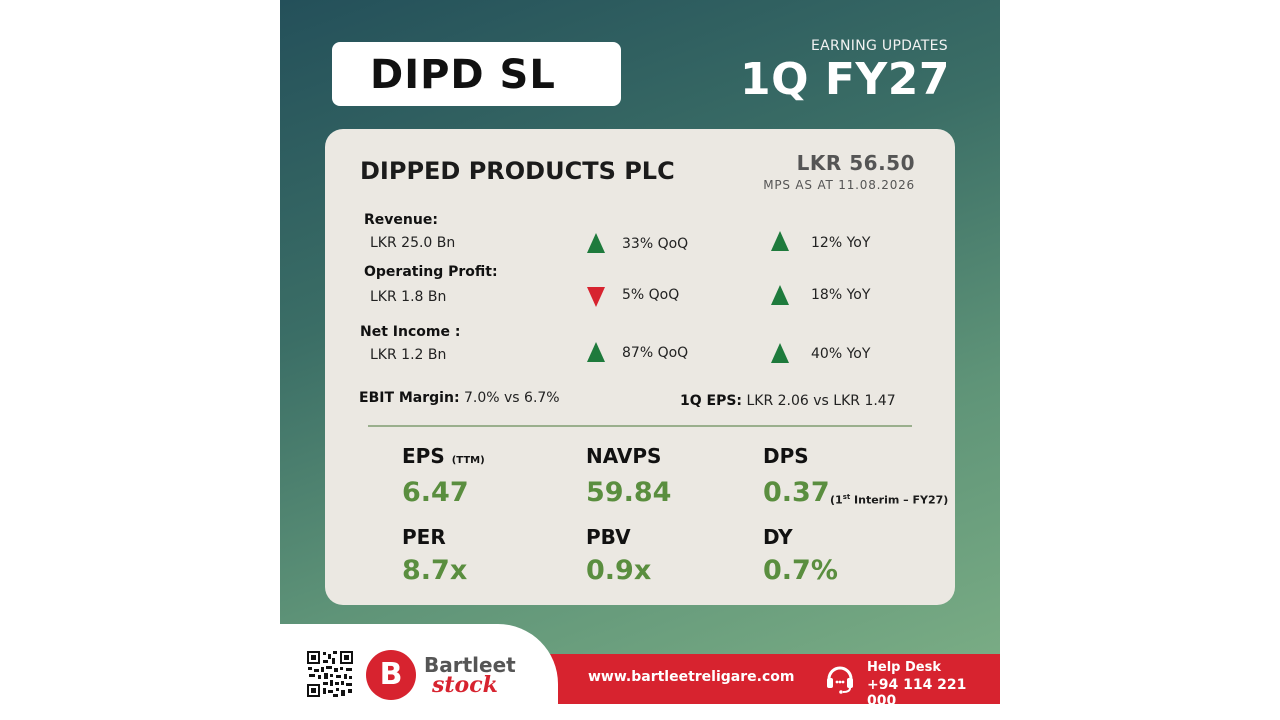  Describe the element at coordinates (435, 492) in the screenshot. I see `ratio-value-eps: 6.47` at that location.